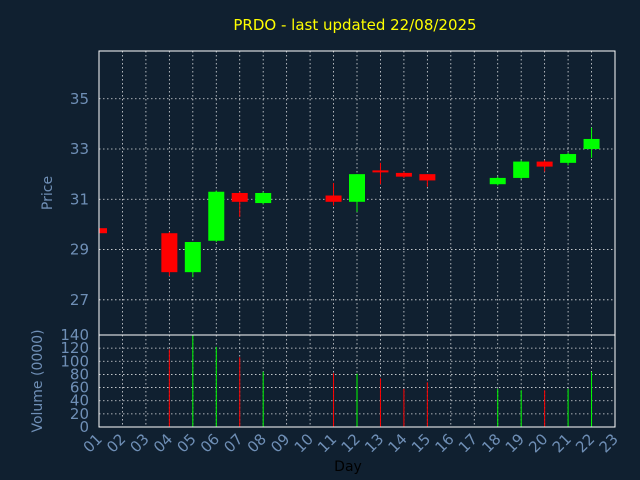  Describe the element at coordinates (79, 99) in the screenshot. I see `price-tick-label: 35` at that location.